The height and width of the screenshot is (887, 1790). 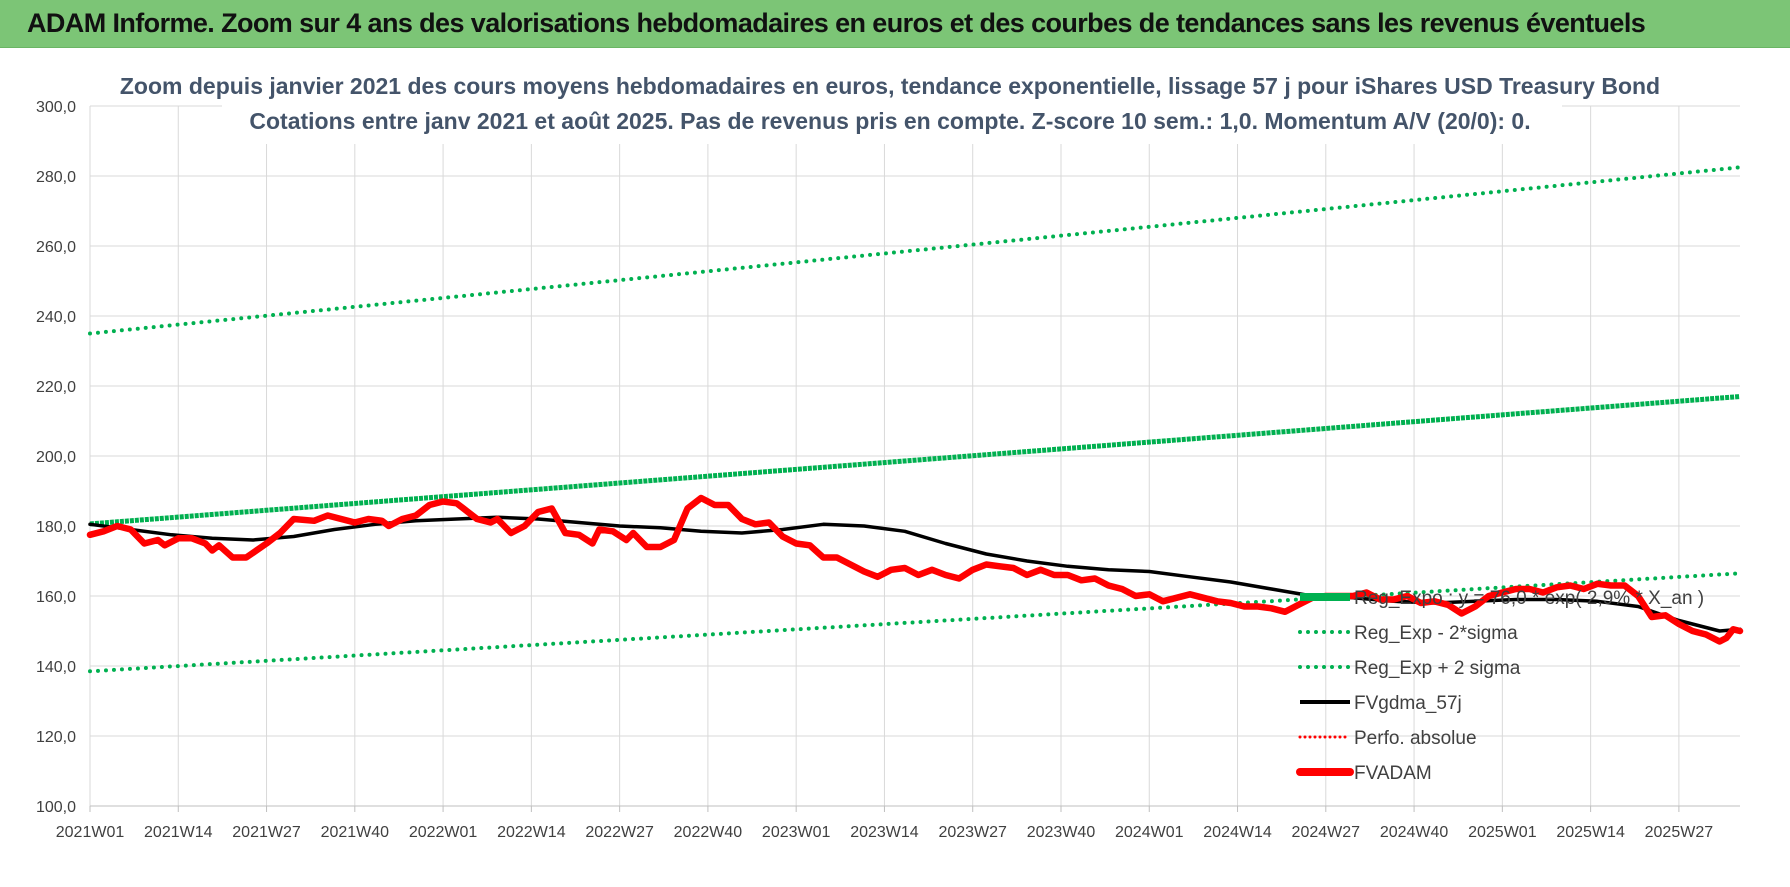 I want to click on x-tick-label: 2023W01, so click(x=796, y=832).